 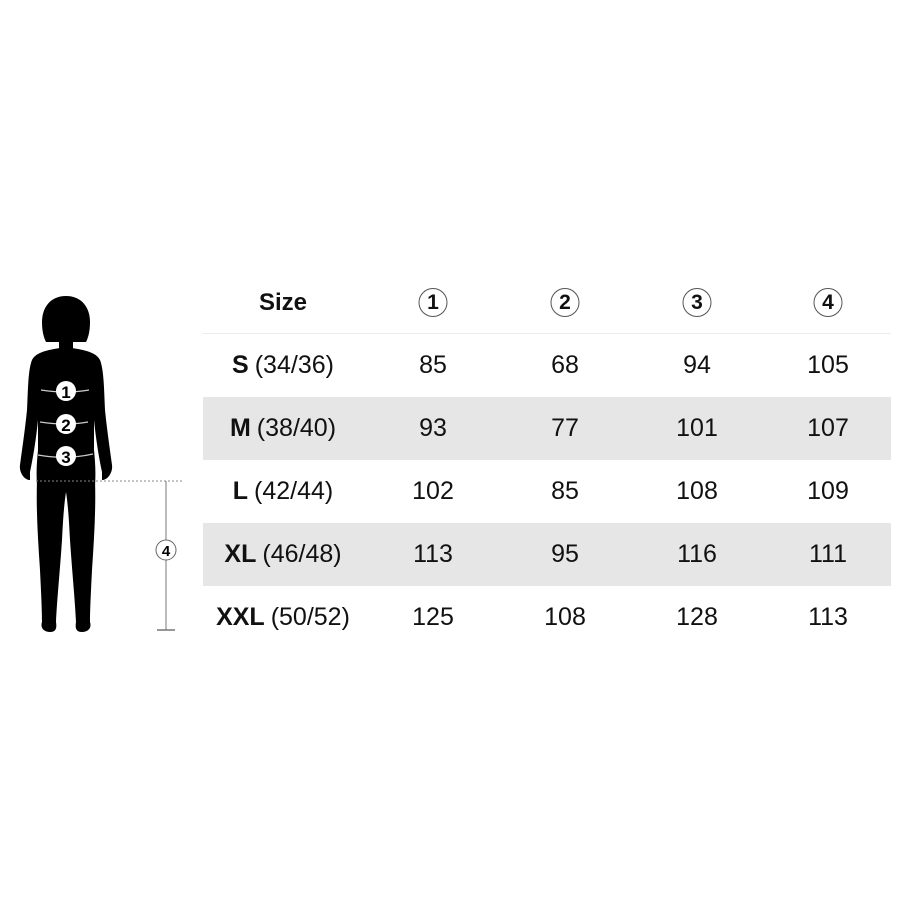 What do you see at coordinates (828, 554) in the screenshot?
I see `measure-4-value: 111` at bounding box center [828, 554].